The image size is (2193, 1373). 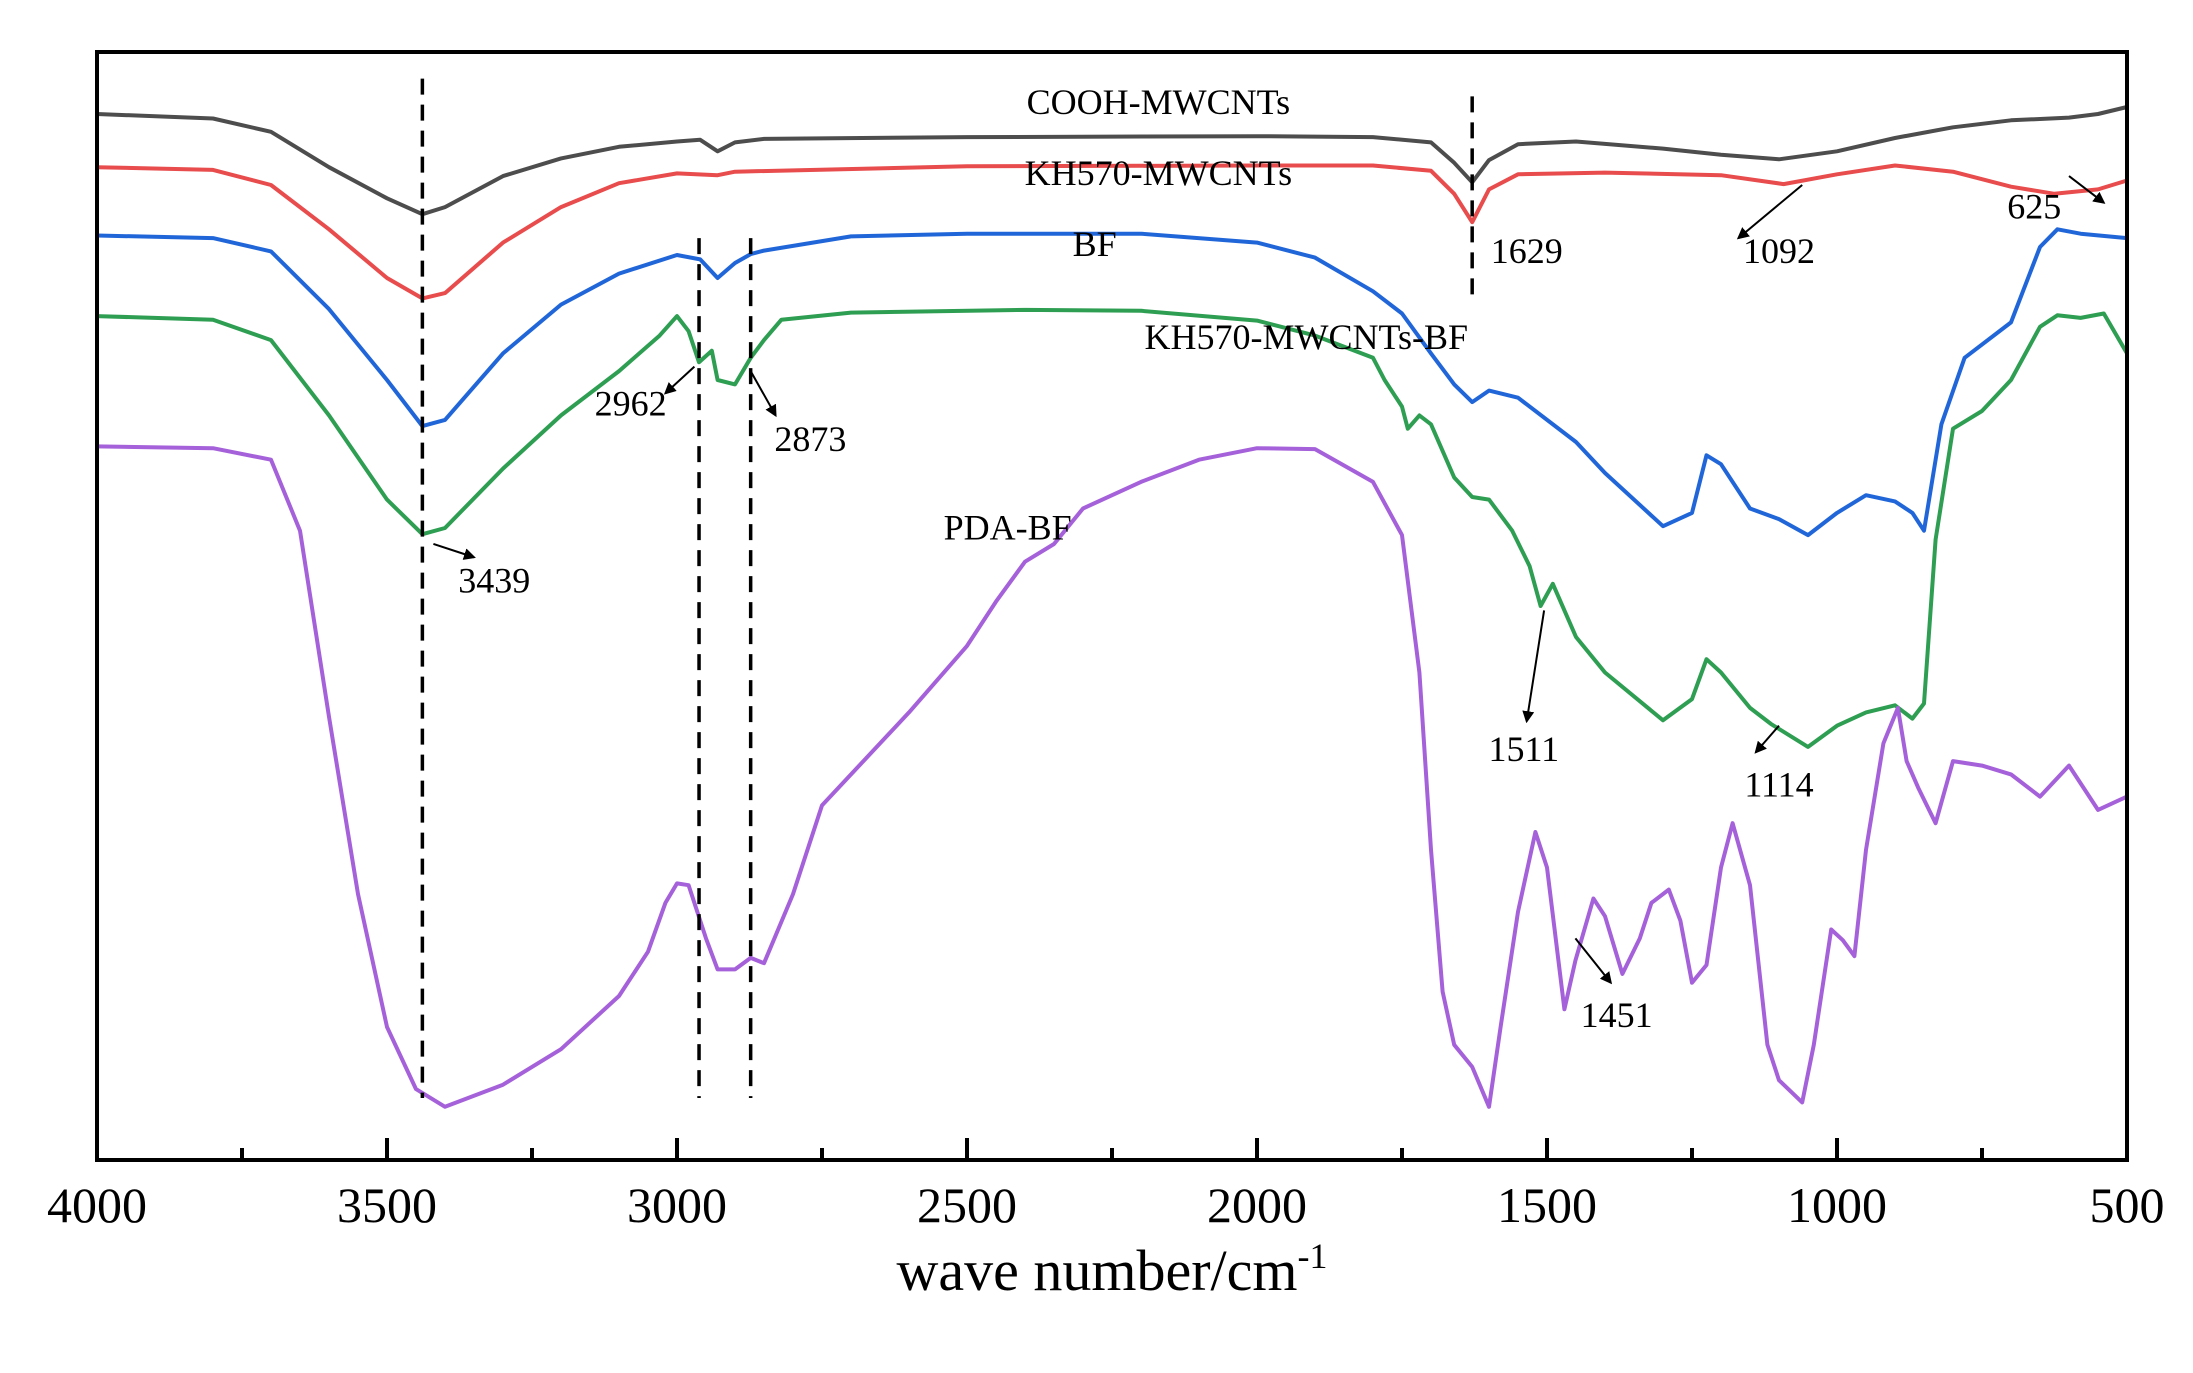 What do you see at coordinates (494, 581) in the screenshot?
I see `annotation-label-3439: 3439` at bounding box center [494, 581].